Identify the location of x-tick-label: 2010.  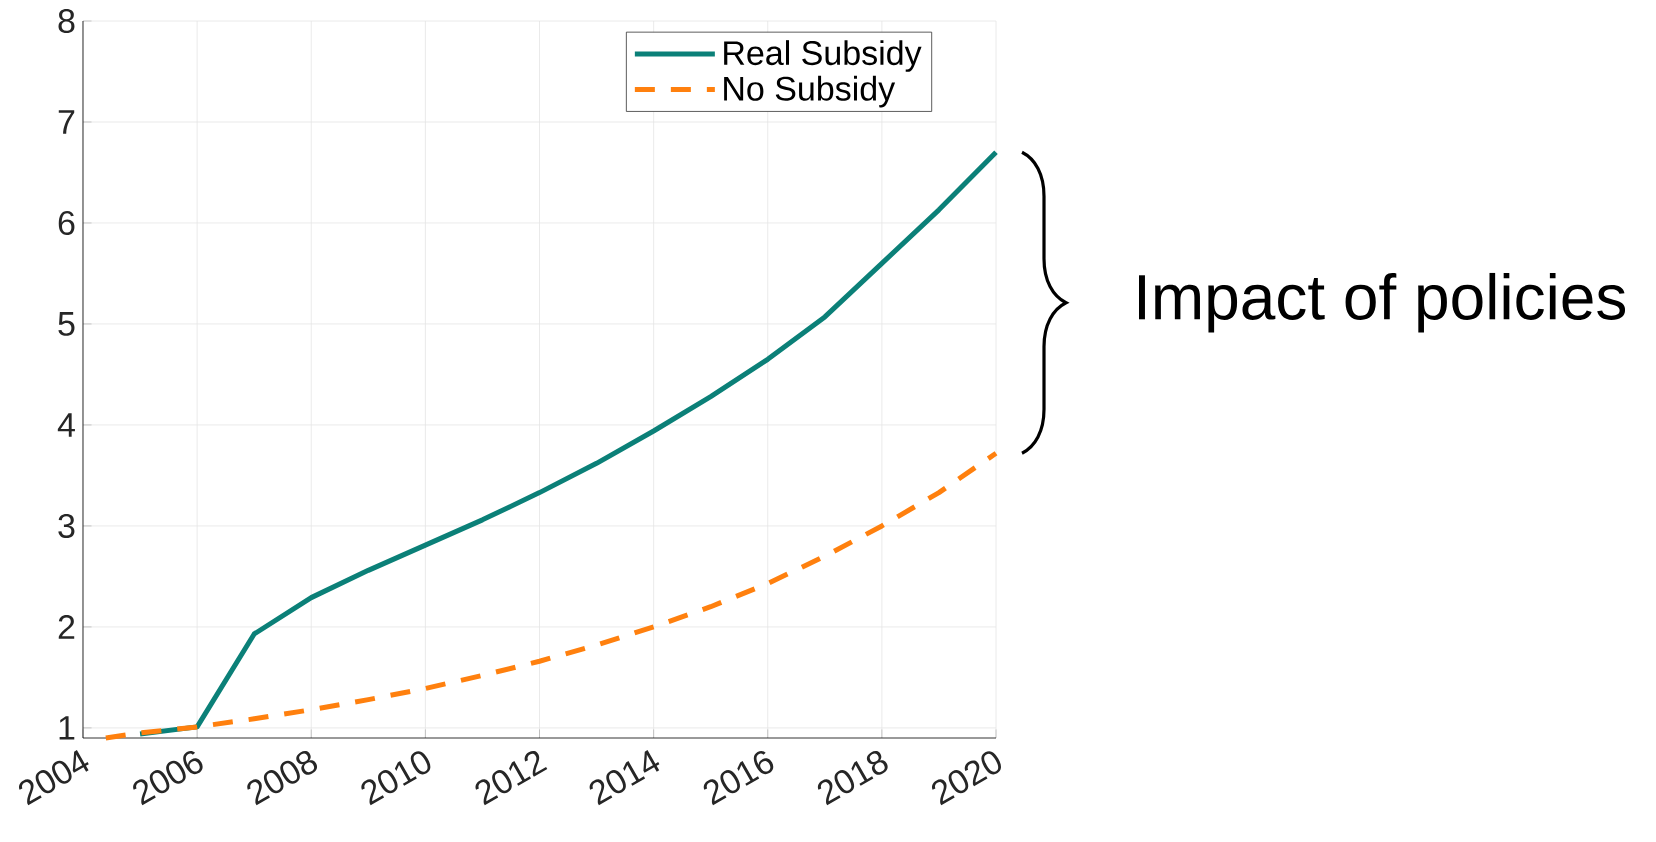
(396, 778).